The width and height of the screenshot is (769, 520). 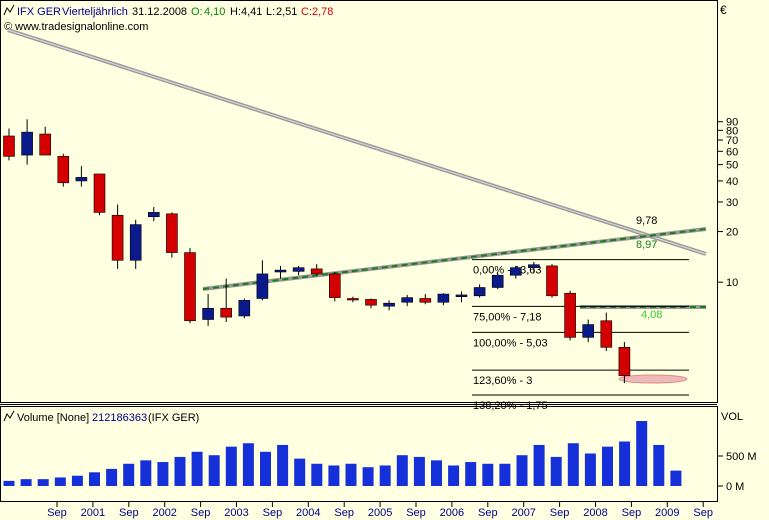 What do you see at coordinates (159, 12) in the screenshot?
I see `date-label: 31.12.2008` at bounding box center [159, 12].